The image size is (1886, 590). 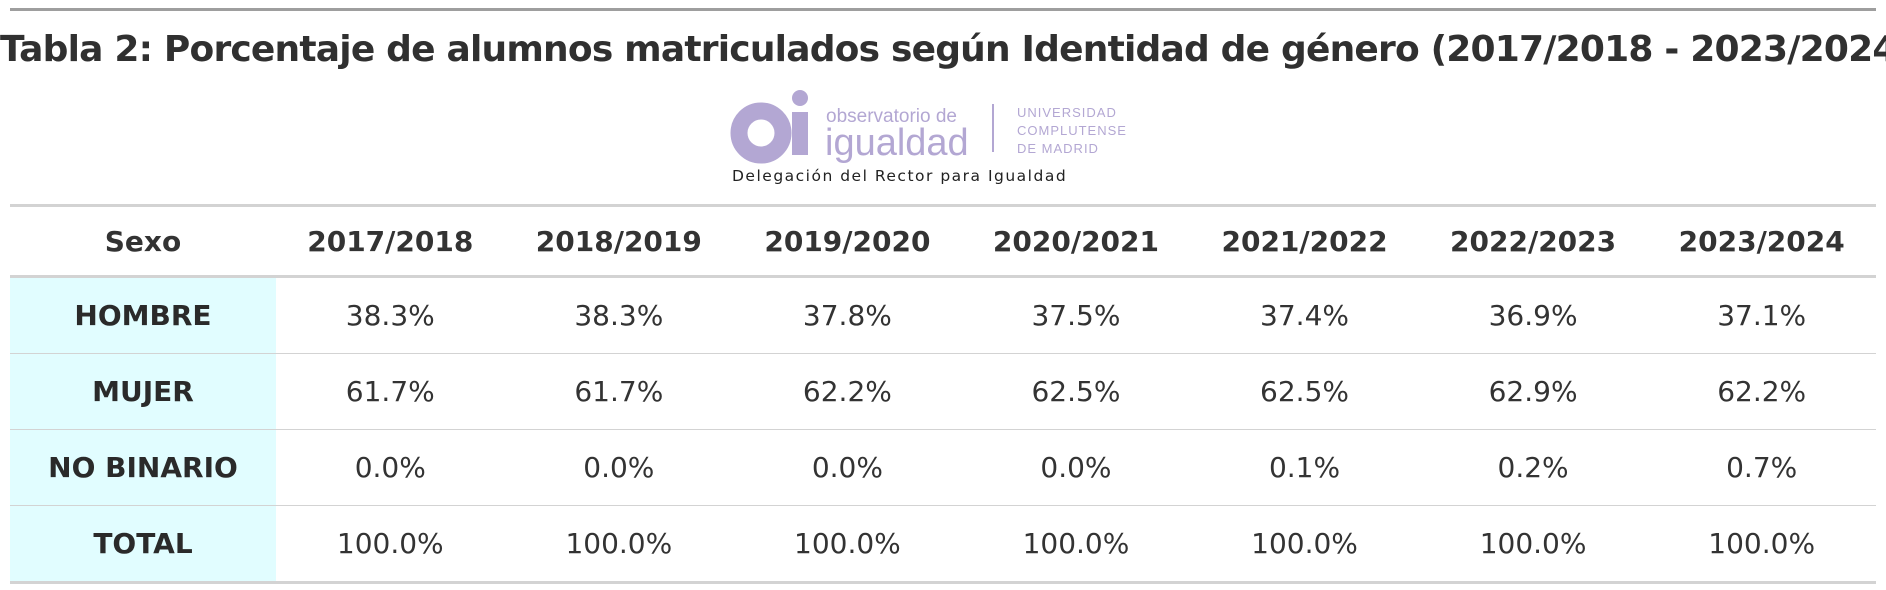 What do you see at coordinates (143, 391) in the screenshot?
I see `row-label: MUJER` at bounding box center [143, 391].